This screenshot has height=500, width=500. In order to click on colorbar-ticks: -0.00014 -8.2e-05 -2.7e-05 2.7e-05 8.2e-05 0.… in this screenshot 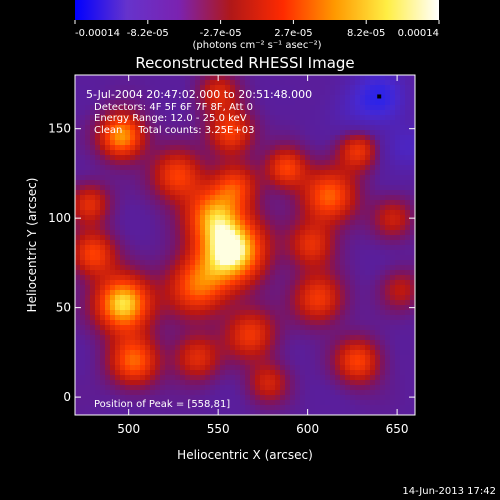, I will do `click(257, 29)`.